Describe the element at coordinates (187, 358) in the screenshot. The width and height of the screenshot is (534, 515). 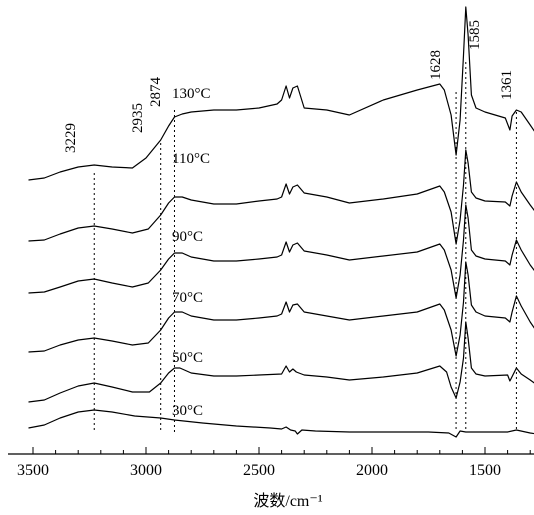
I see `temperature-label: 50°C` at that location.